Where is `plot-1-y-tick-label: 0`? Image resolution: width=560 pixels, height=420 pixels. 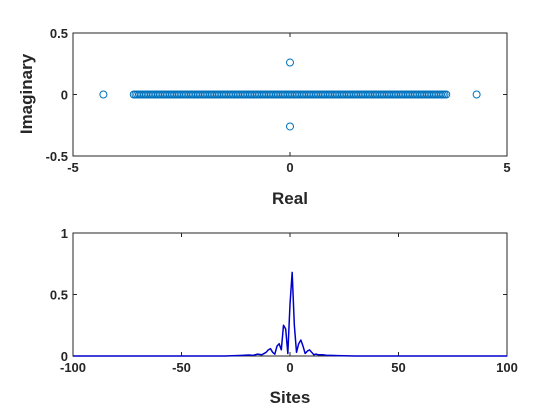
plot-1-y-tick-label: 0 is located at coordinates (64, 95).